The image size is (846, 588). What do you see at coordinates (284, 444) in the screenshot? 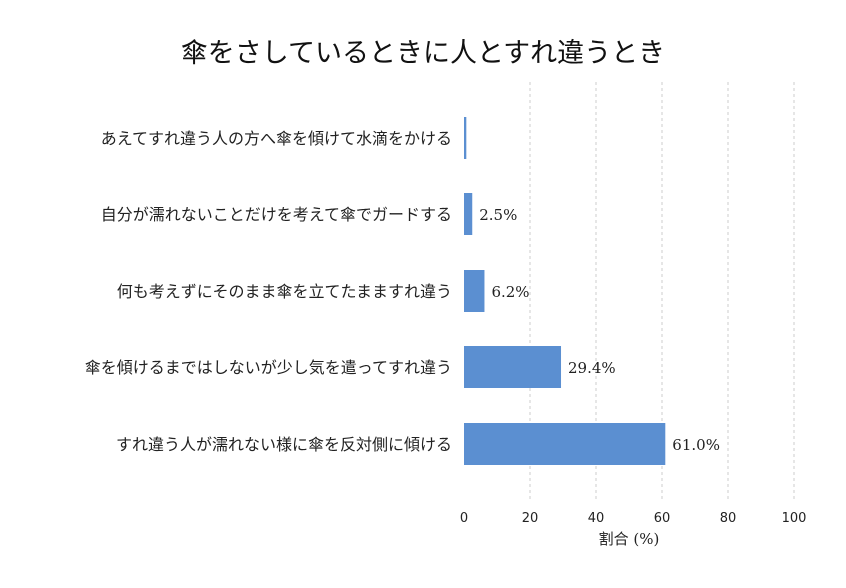
I see `category-label: すれ違う人が濡れない様に傘を反対側に傾ける` at bounding box center [284, 444].